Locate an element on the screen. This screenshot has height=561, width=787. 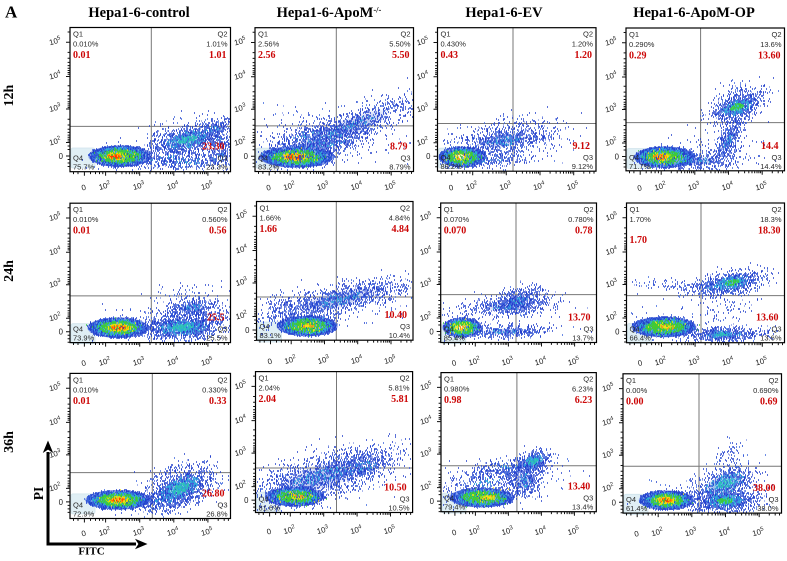
svg-text: 83.2% is located at coordinates (269, 167).